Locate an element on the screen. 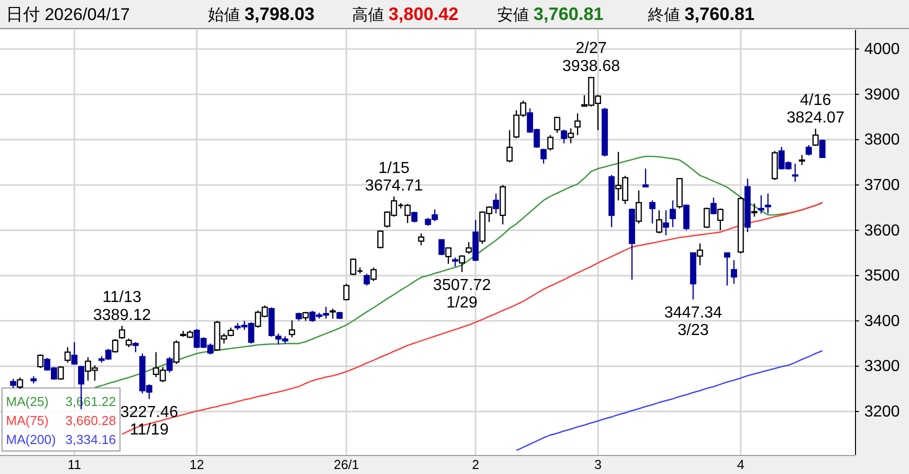  x-tick-label: 3 is located at coordinates (598, 464).